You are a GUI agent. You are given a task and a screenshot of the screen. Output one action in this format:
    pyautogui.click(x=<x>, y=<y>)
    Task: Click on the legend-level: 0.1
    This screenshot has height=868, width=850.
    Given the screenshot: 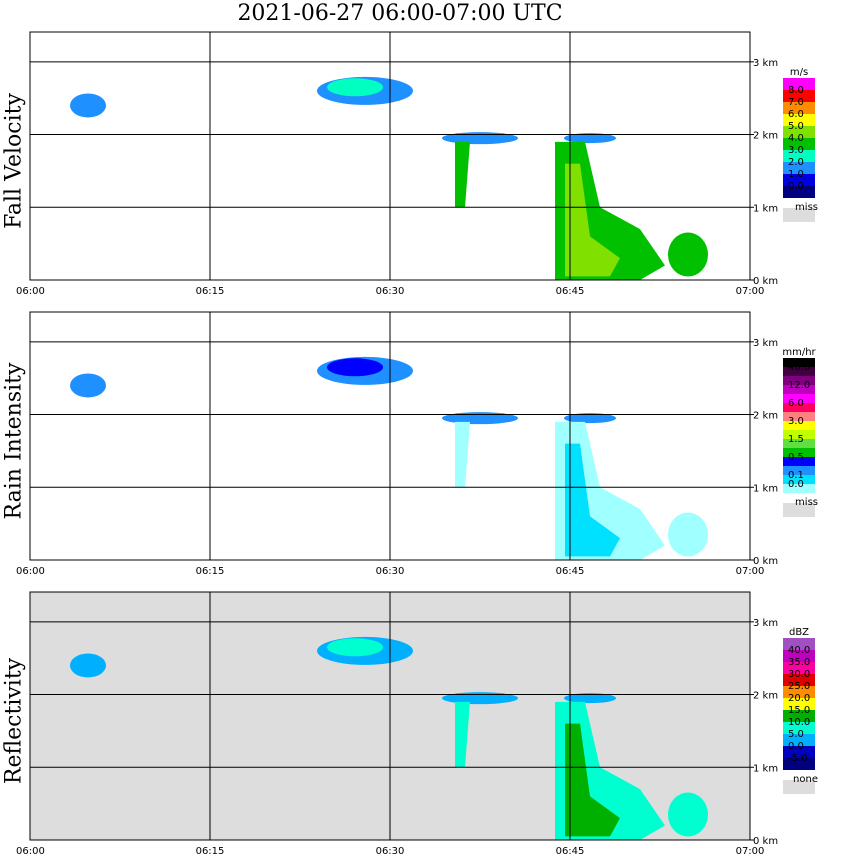 What is the action you would take?
    pyautogui.click(x=796, y=475)
    